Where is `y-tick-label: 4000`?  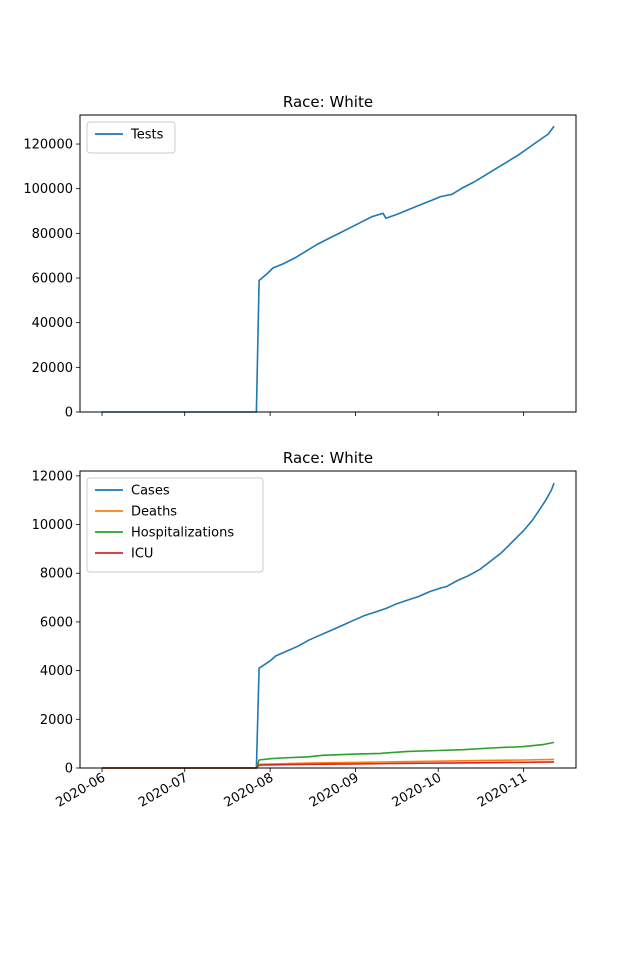
y-tick-label: 4000 is located at coordinates (56, 671).